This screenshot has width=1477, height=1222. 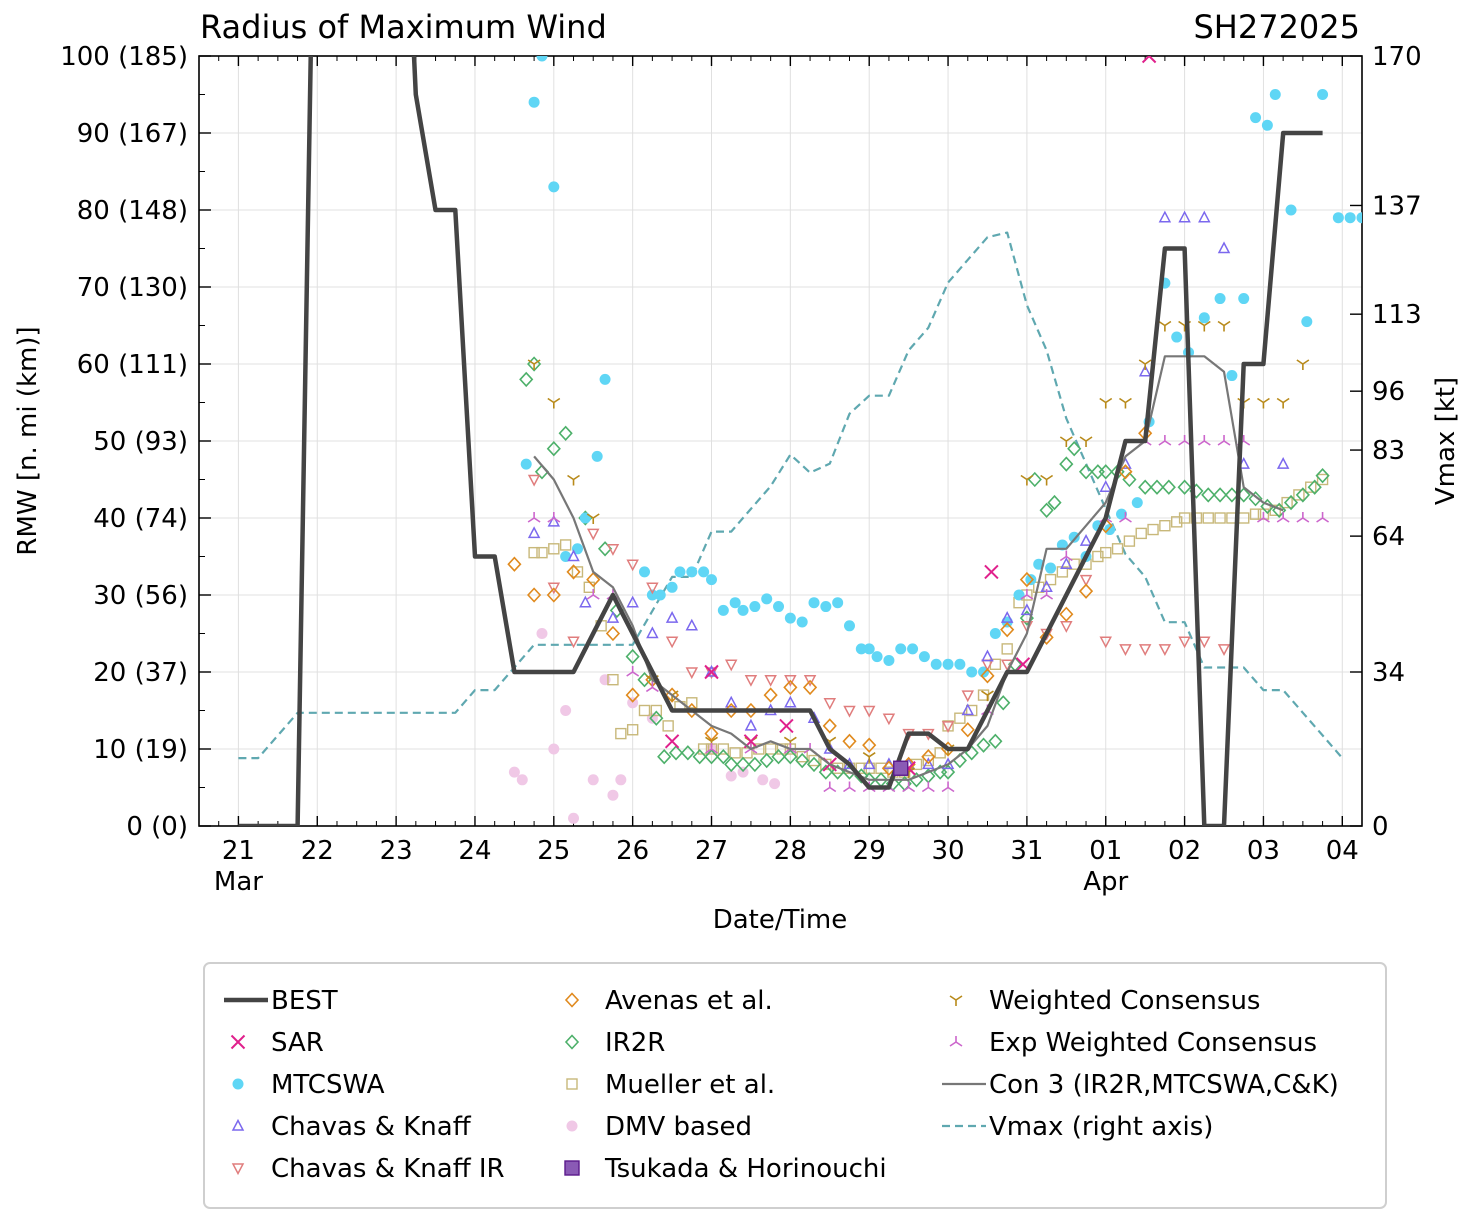 What do you see at coordinates (1276, 27) in the screenshot?
I see `storm-id: SH272025` at bounding box center [1276, 27].